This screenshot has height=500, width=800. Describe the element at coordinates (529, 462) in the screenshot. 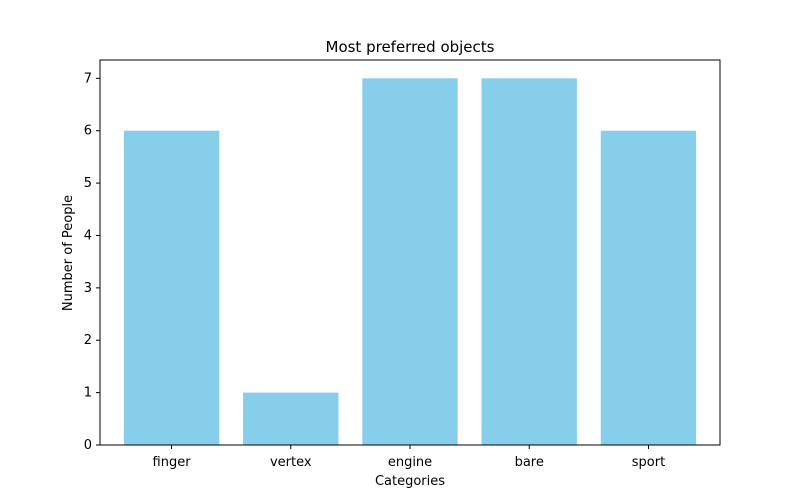

I see `x-tick-label-bare: bare` at that location.